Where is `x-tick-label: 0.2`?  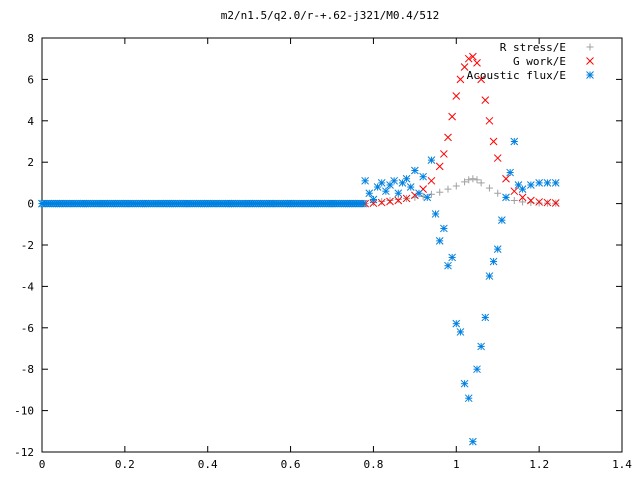 x-tick-label: 0.2 is located at coordinates (125, 464).